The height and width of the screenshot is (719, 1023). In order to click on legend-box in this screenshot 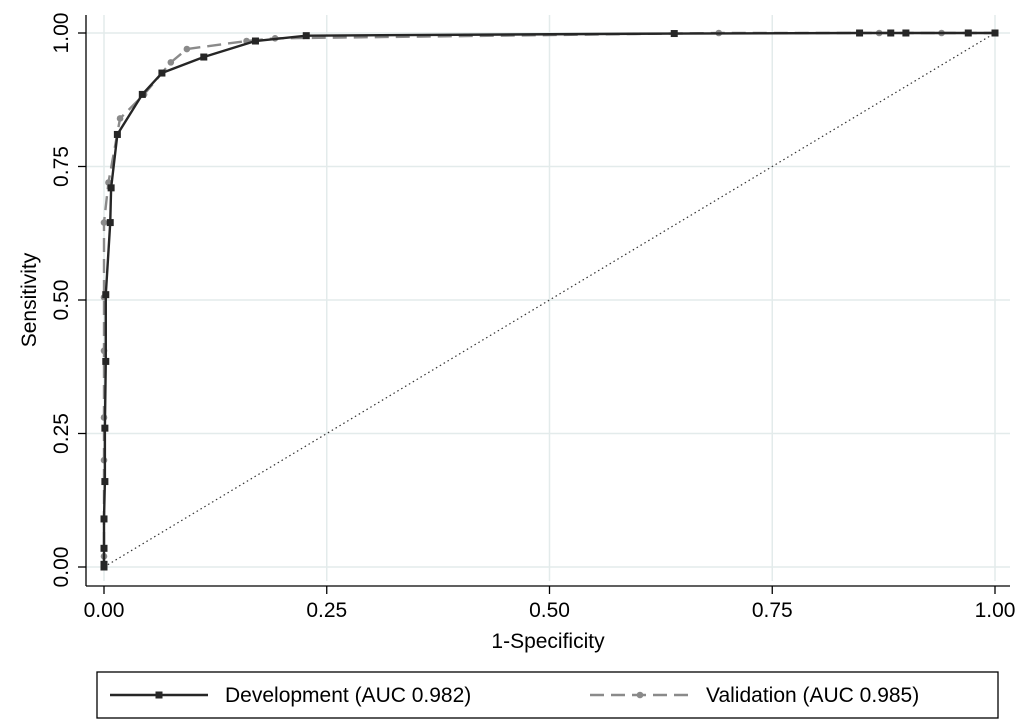, I will do `click(547, 695)`.